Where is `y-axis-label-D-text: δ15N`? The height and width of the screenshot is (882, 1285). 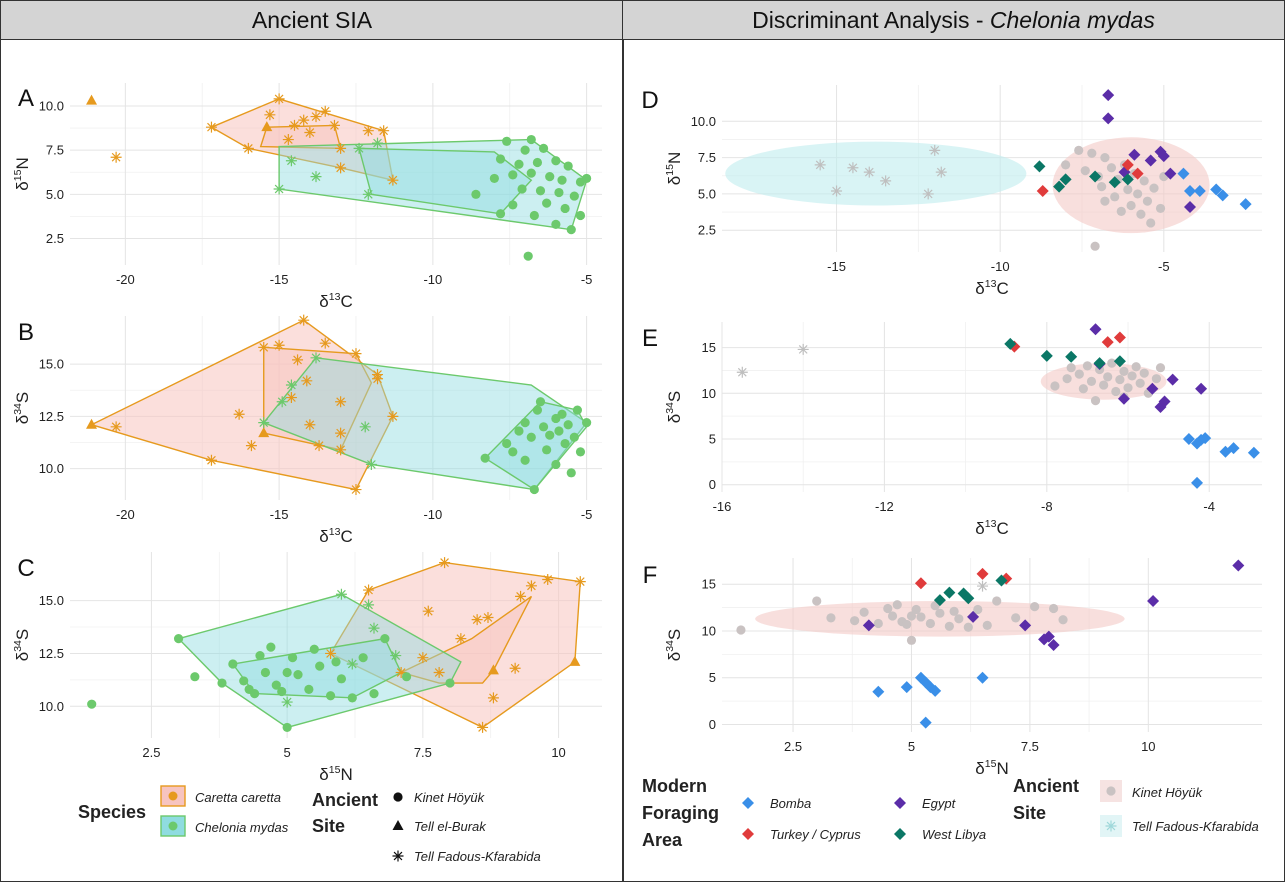 y-axis-label-D-text: δ15N is located at coordinates (674, 168).